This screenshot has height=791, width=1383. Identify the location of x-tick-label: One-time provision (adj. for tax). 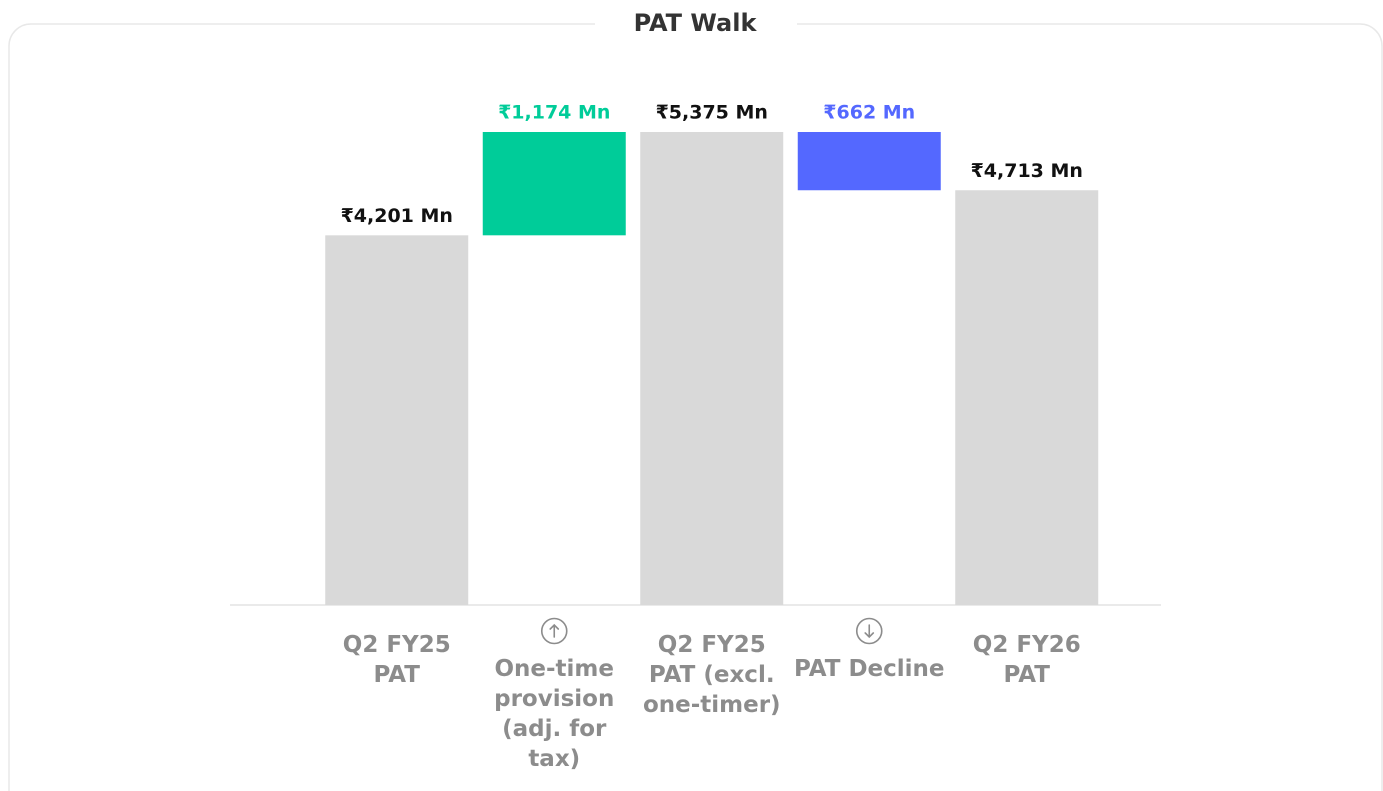
(554, 714).